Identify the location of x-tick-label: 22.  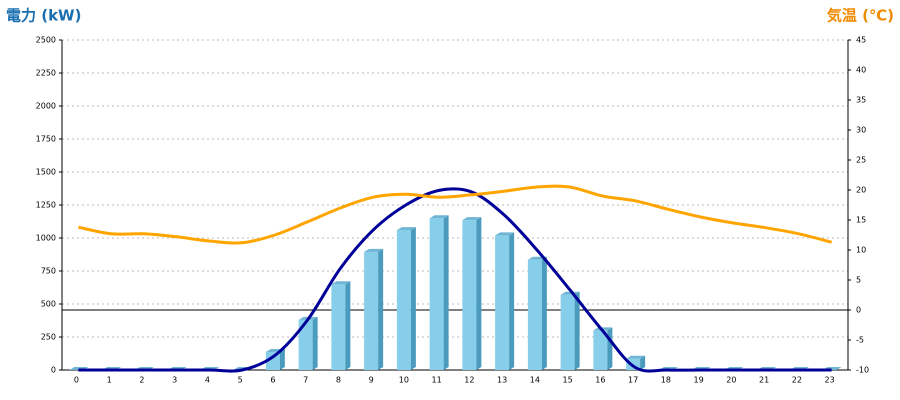
(797, 380).